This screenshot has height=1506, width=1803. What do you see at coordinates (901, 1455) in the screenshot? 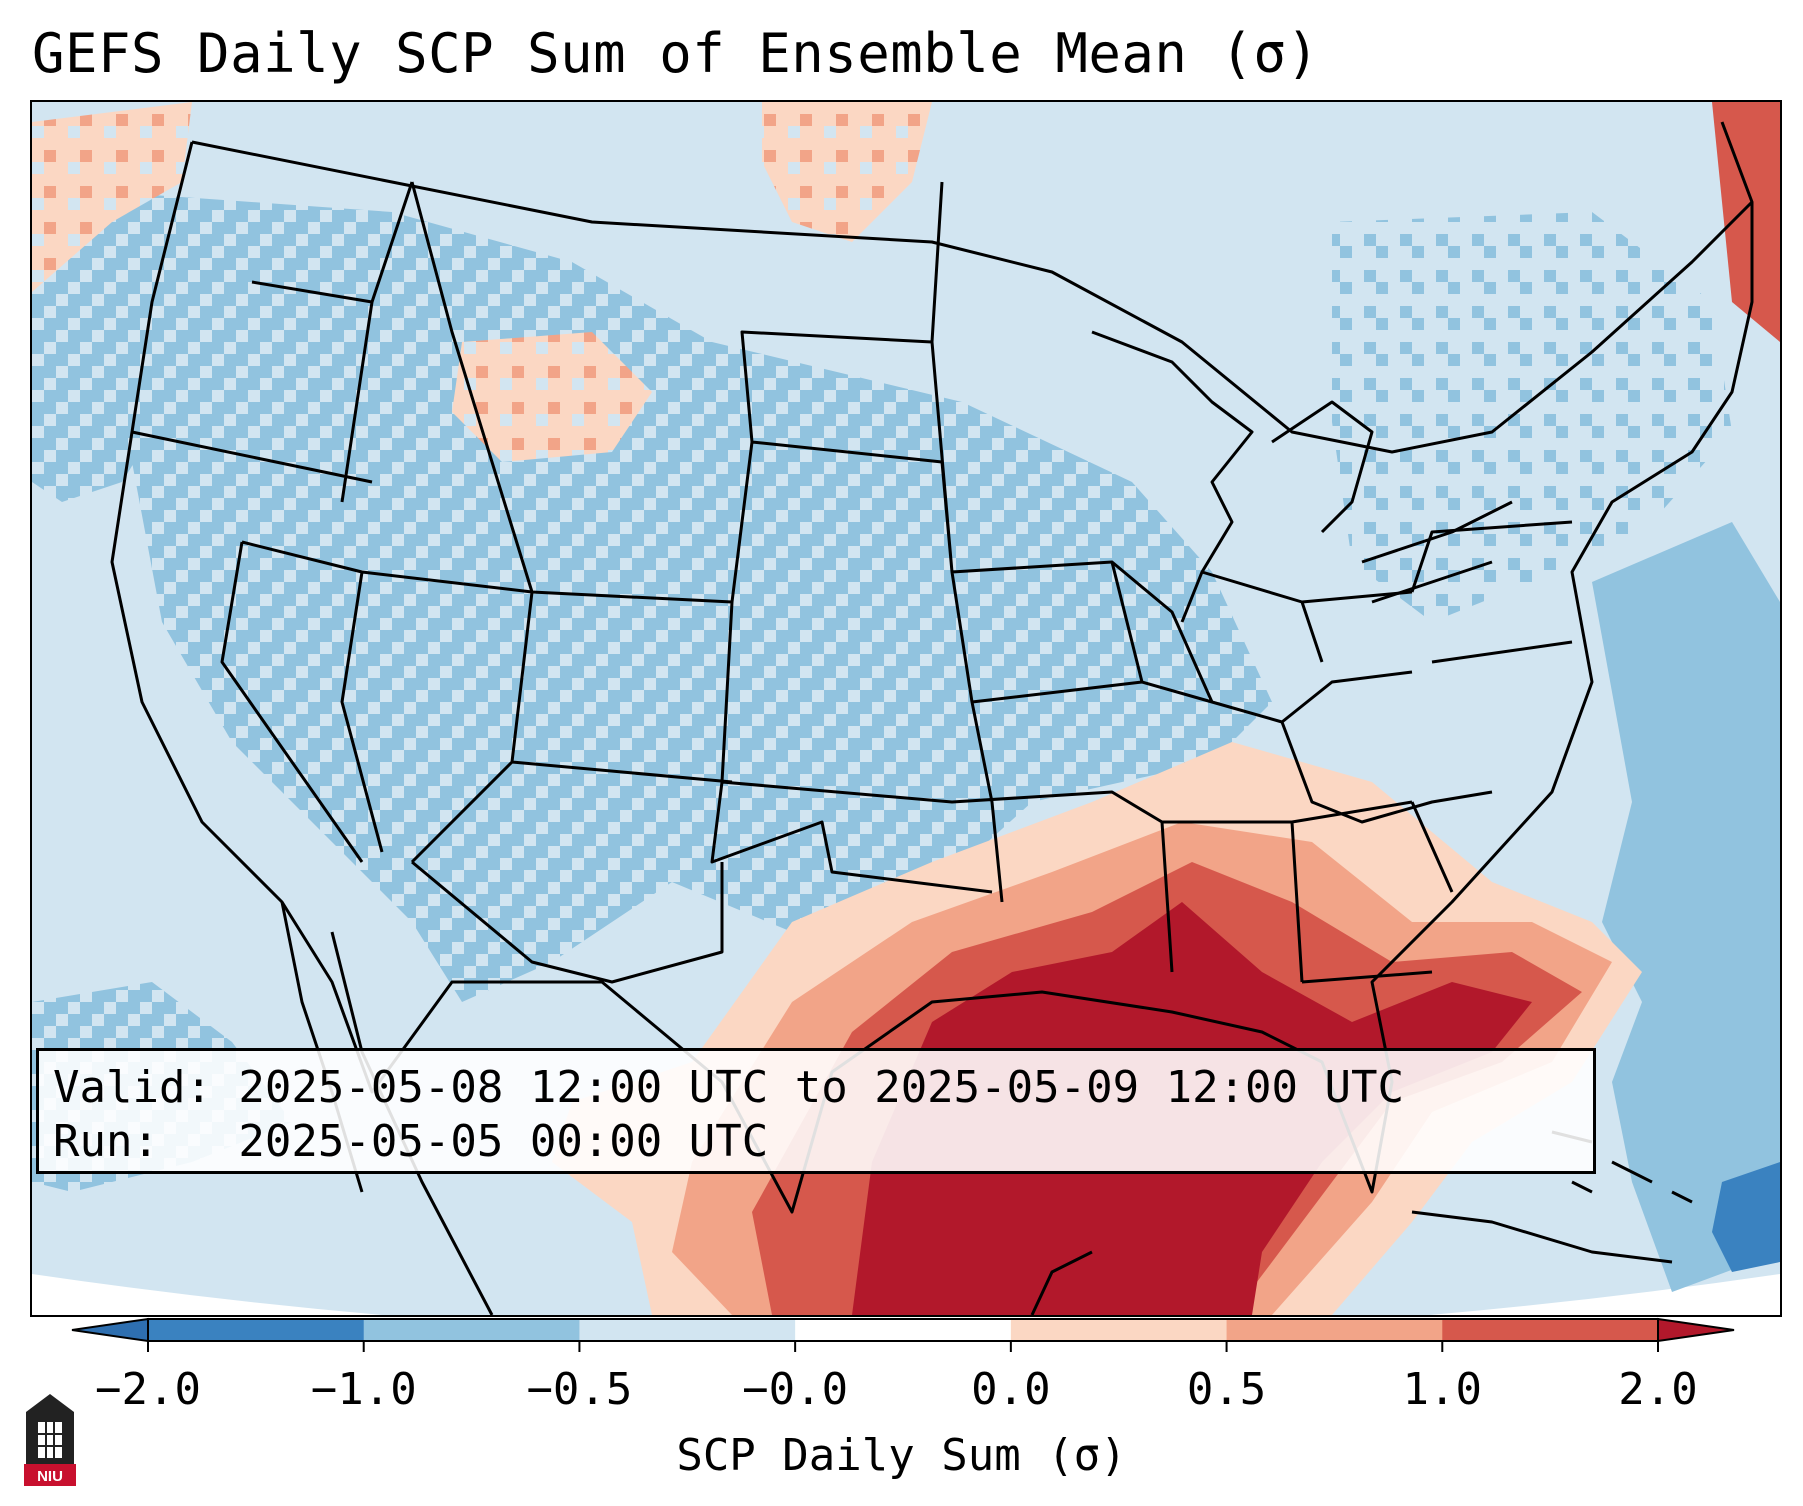
I see `colorbar-label: SCP Daily Sum (σ)` at bounding box center [901, 1455].